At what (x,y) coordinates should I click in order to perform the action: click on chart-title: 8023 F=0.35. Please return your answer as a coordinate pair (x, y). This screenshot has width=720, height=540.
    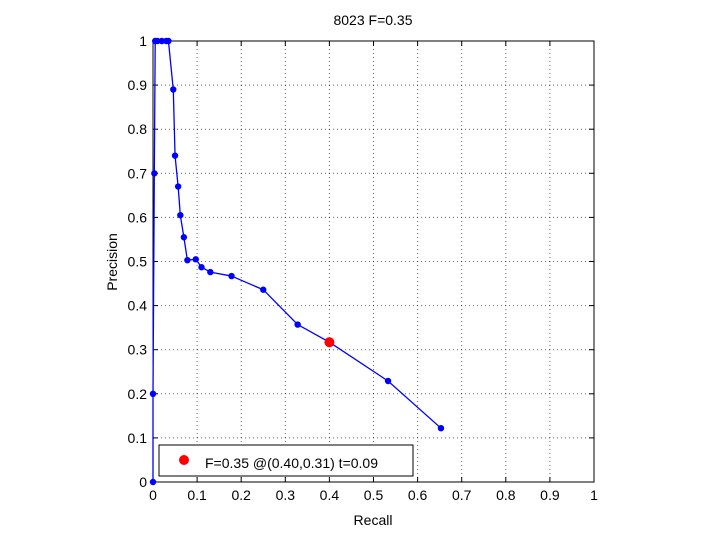
    Looking at the image, I should click on (372, 20).